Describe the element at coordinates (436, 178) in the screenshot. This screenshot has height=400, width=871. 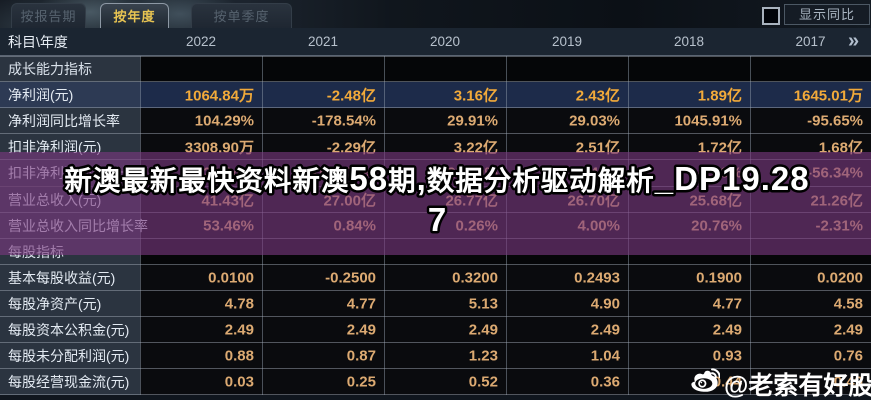
I see `svg-text: 新澳最新最快资料新澳58期,数据分析驱动解析_DP19.28` at that location.